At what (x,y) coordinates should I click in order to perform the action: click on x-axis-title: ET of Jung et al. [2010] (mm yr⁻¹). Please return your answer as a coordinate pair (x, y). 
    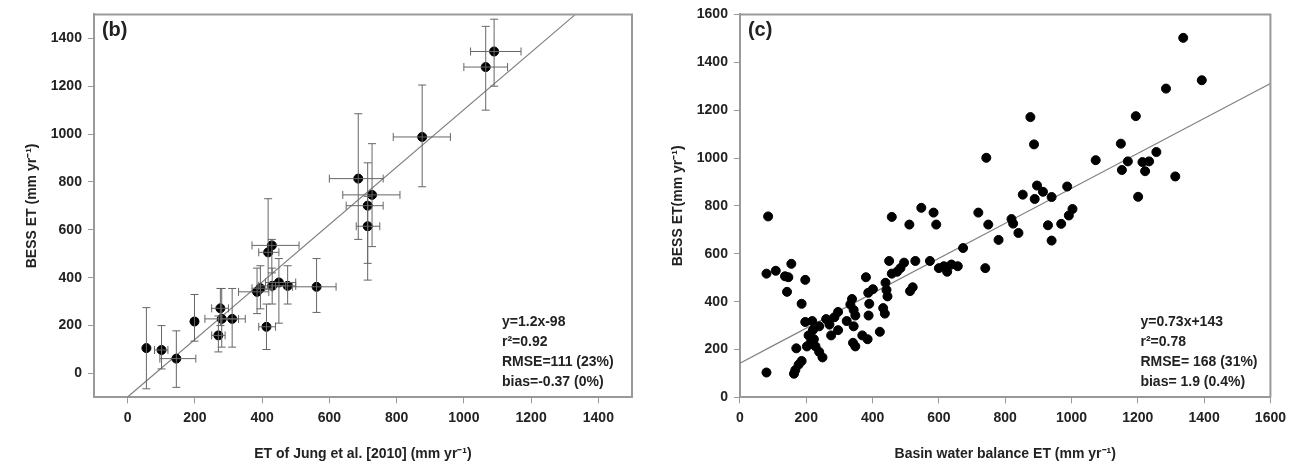
    Looking at the image, I should click on (363, 453).